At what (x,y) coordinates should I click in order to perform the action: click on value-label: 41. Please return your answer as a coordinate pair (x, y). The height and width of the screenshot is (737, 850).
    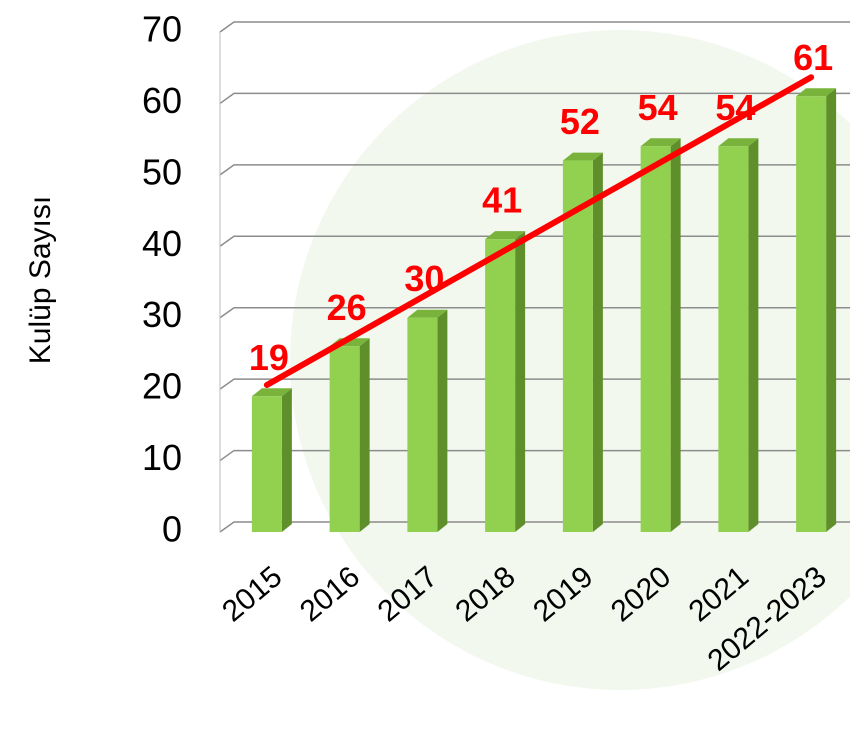
    Looking at the image, I should click on (502, 200).